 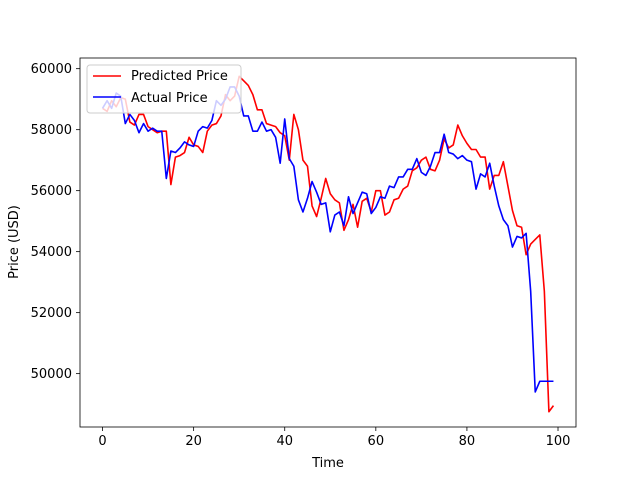 What do you see at coordinates (51, 313) in the screenshot?
I see `y-tick-label: 52000` at bounding box center [51, 313].